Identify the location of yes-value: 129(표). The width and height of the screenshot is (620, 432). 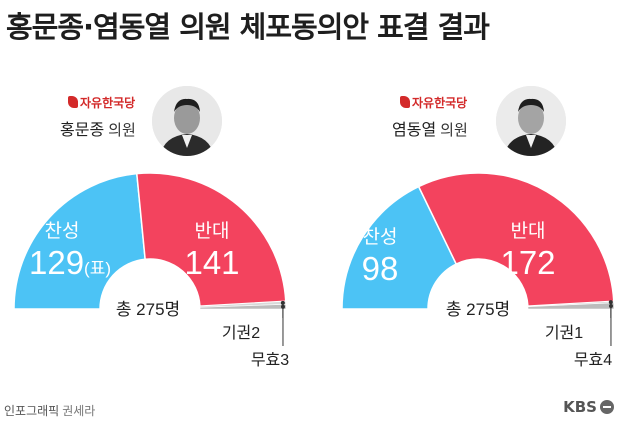
(70, 262).